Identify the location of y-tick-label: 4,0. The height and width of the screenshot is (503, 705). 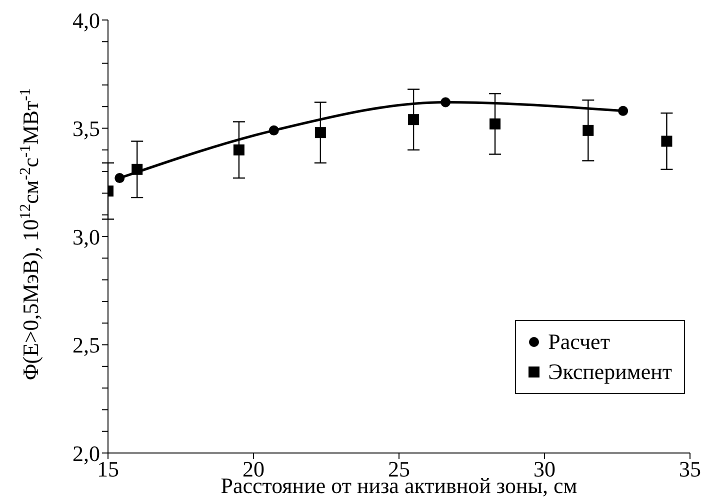
(86, 20).